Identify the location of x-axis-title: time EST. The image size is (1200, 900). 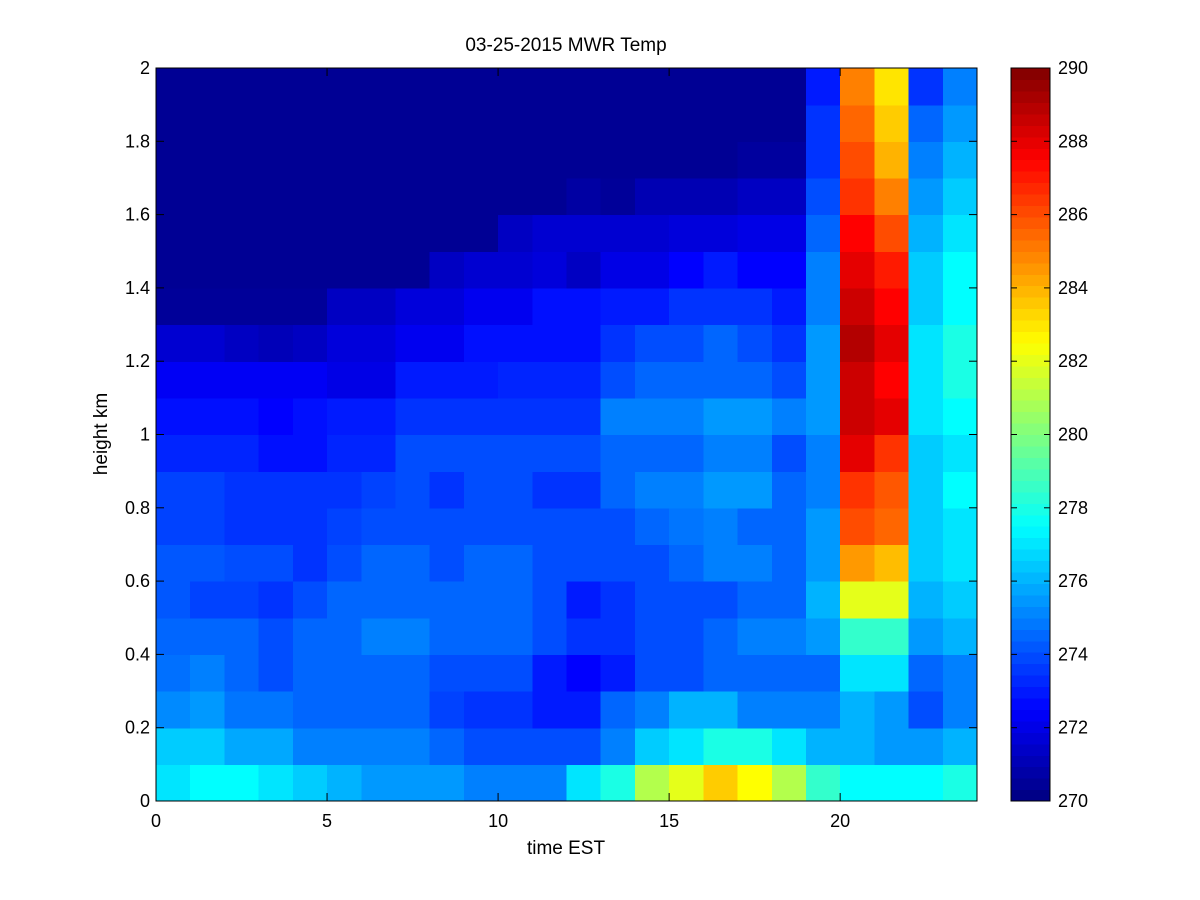
(566, 848).